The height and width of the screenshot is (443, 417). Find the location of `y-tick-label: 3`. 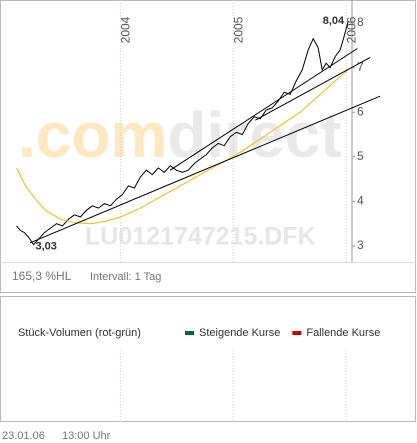

y-tick-label: 3 is located at coordinates (360, 245).